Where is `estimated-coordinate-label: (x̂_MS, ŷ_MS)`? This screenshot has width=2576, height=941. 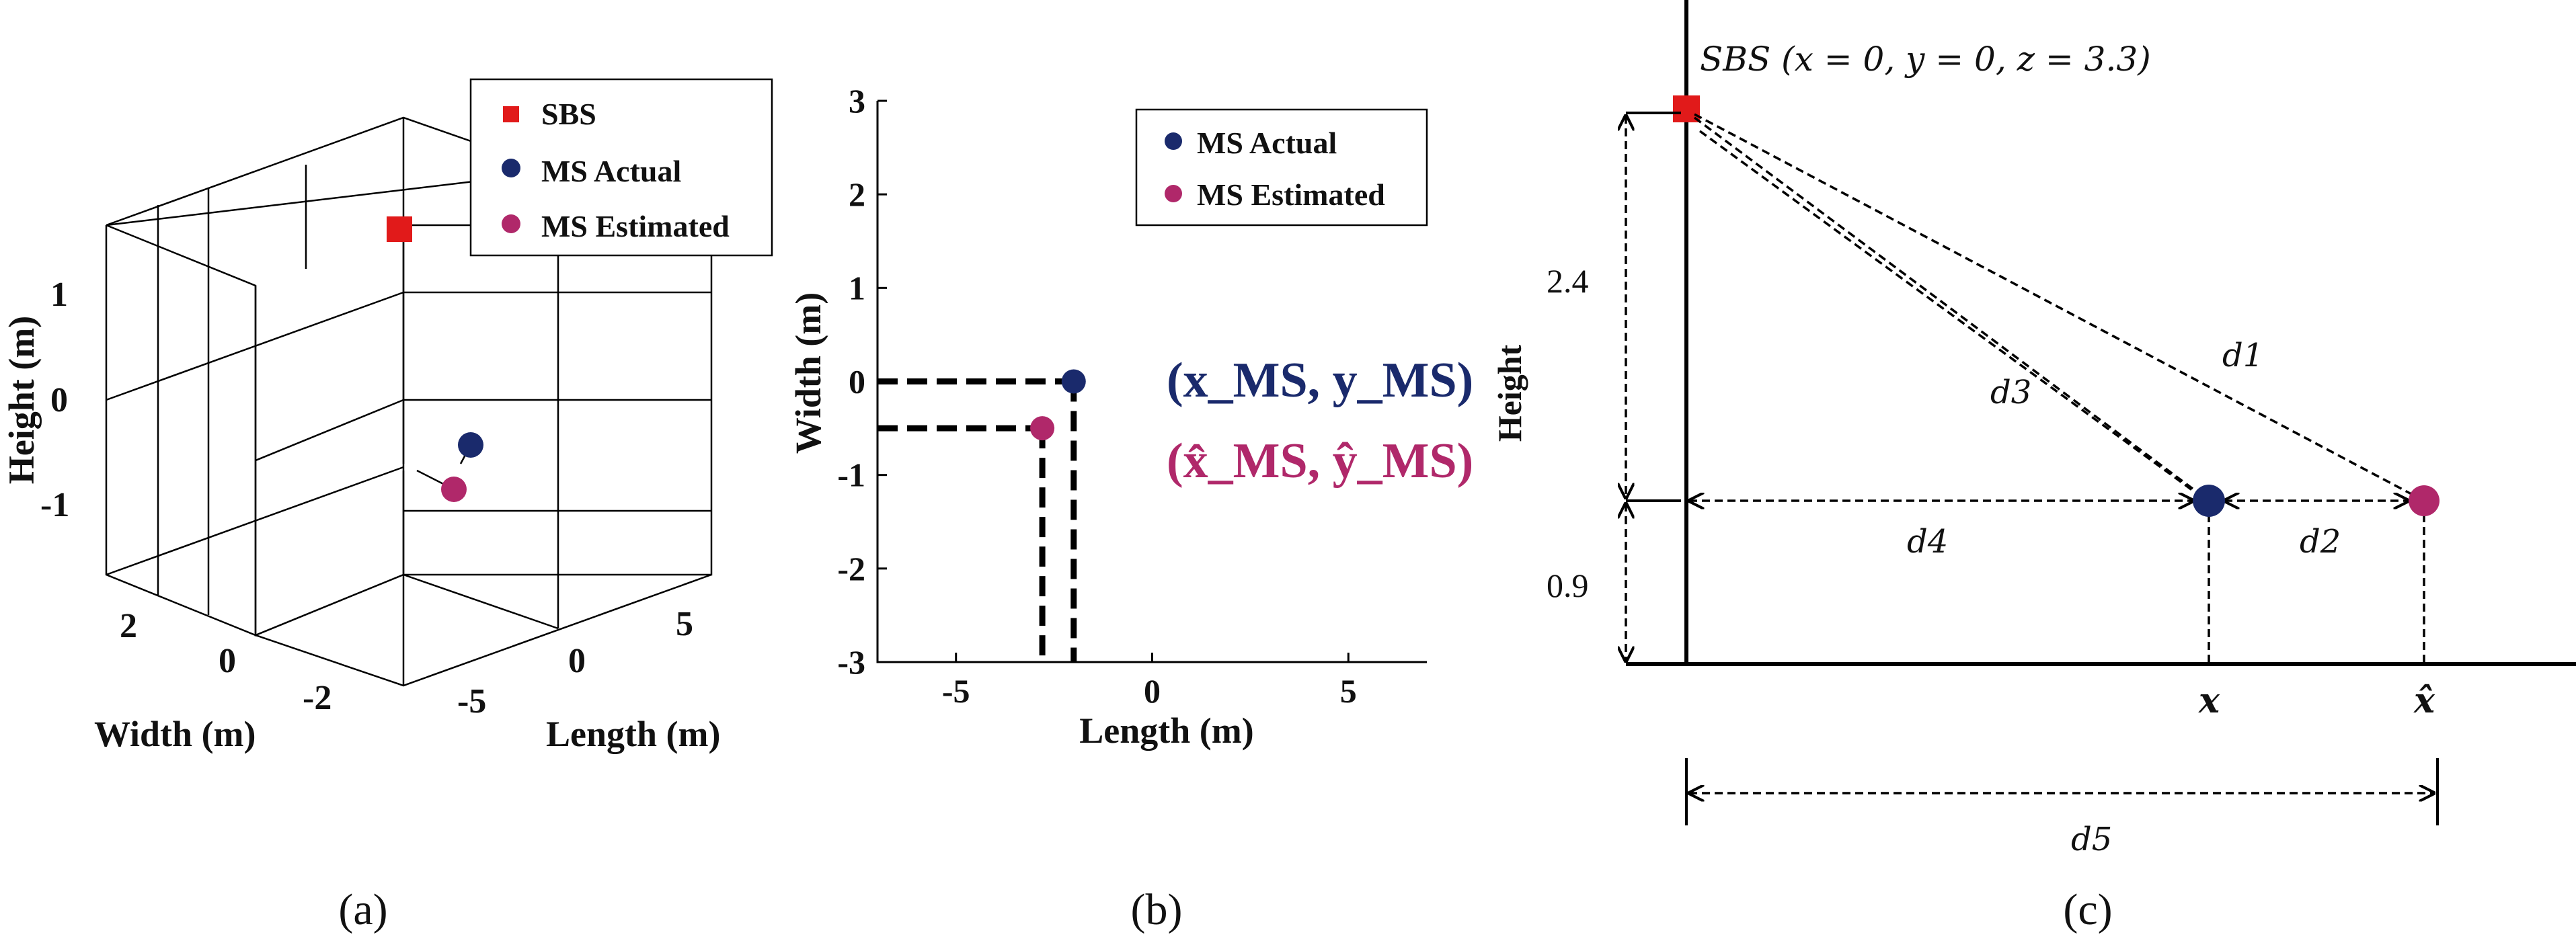 estimated-coordinate-label: (x̂_MS, ŷ_MS) is located at coordinates (1320, 461).